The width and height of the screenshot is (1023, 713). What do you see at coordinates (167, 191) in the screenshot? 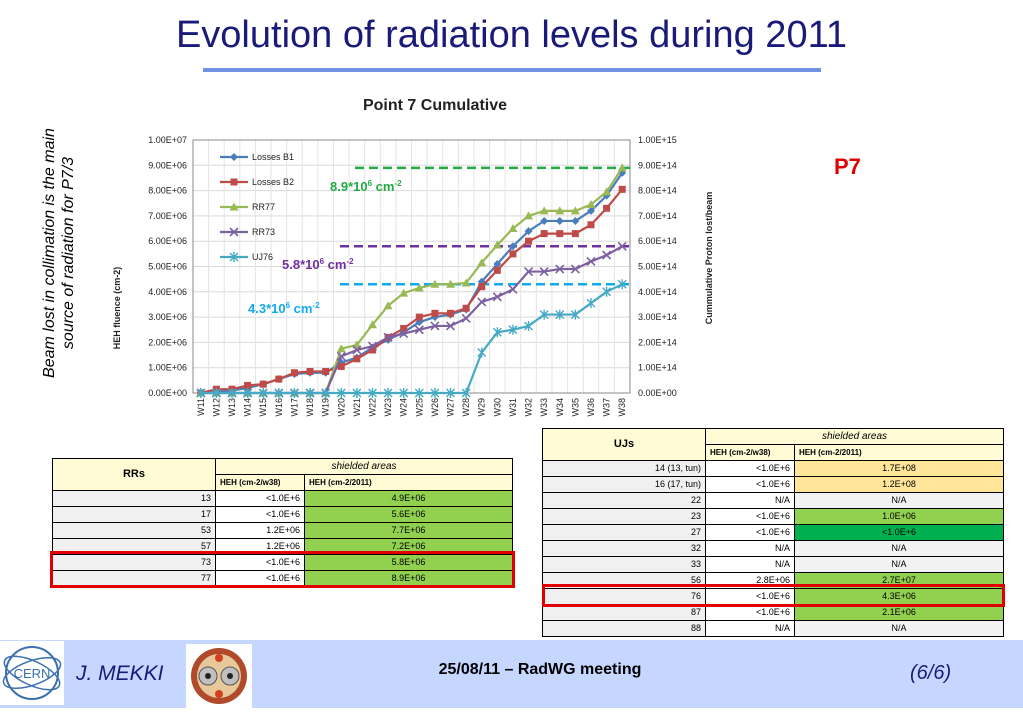
I see `y-tick-label: 8.00E+06` at bounding box center [167, 191].